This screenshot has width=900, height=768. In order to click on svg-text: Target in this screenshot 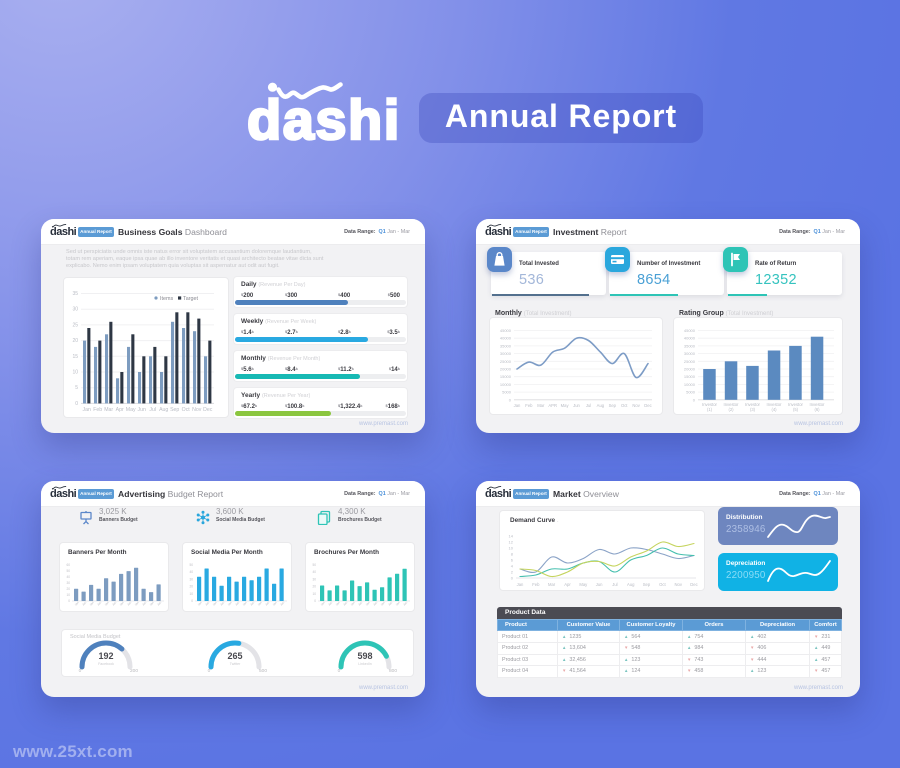, I will do `click(190, 299)`.